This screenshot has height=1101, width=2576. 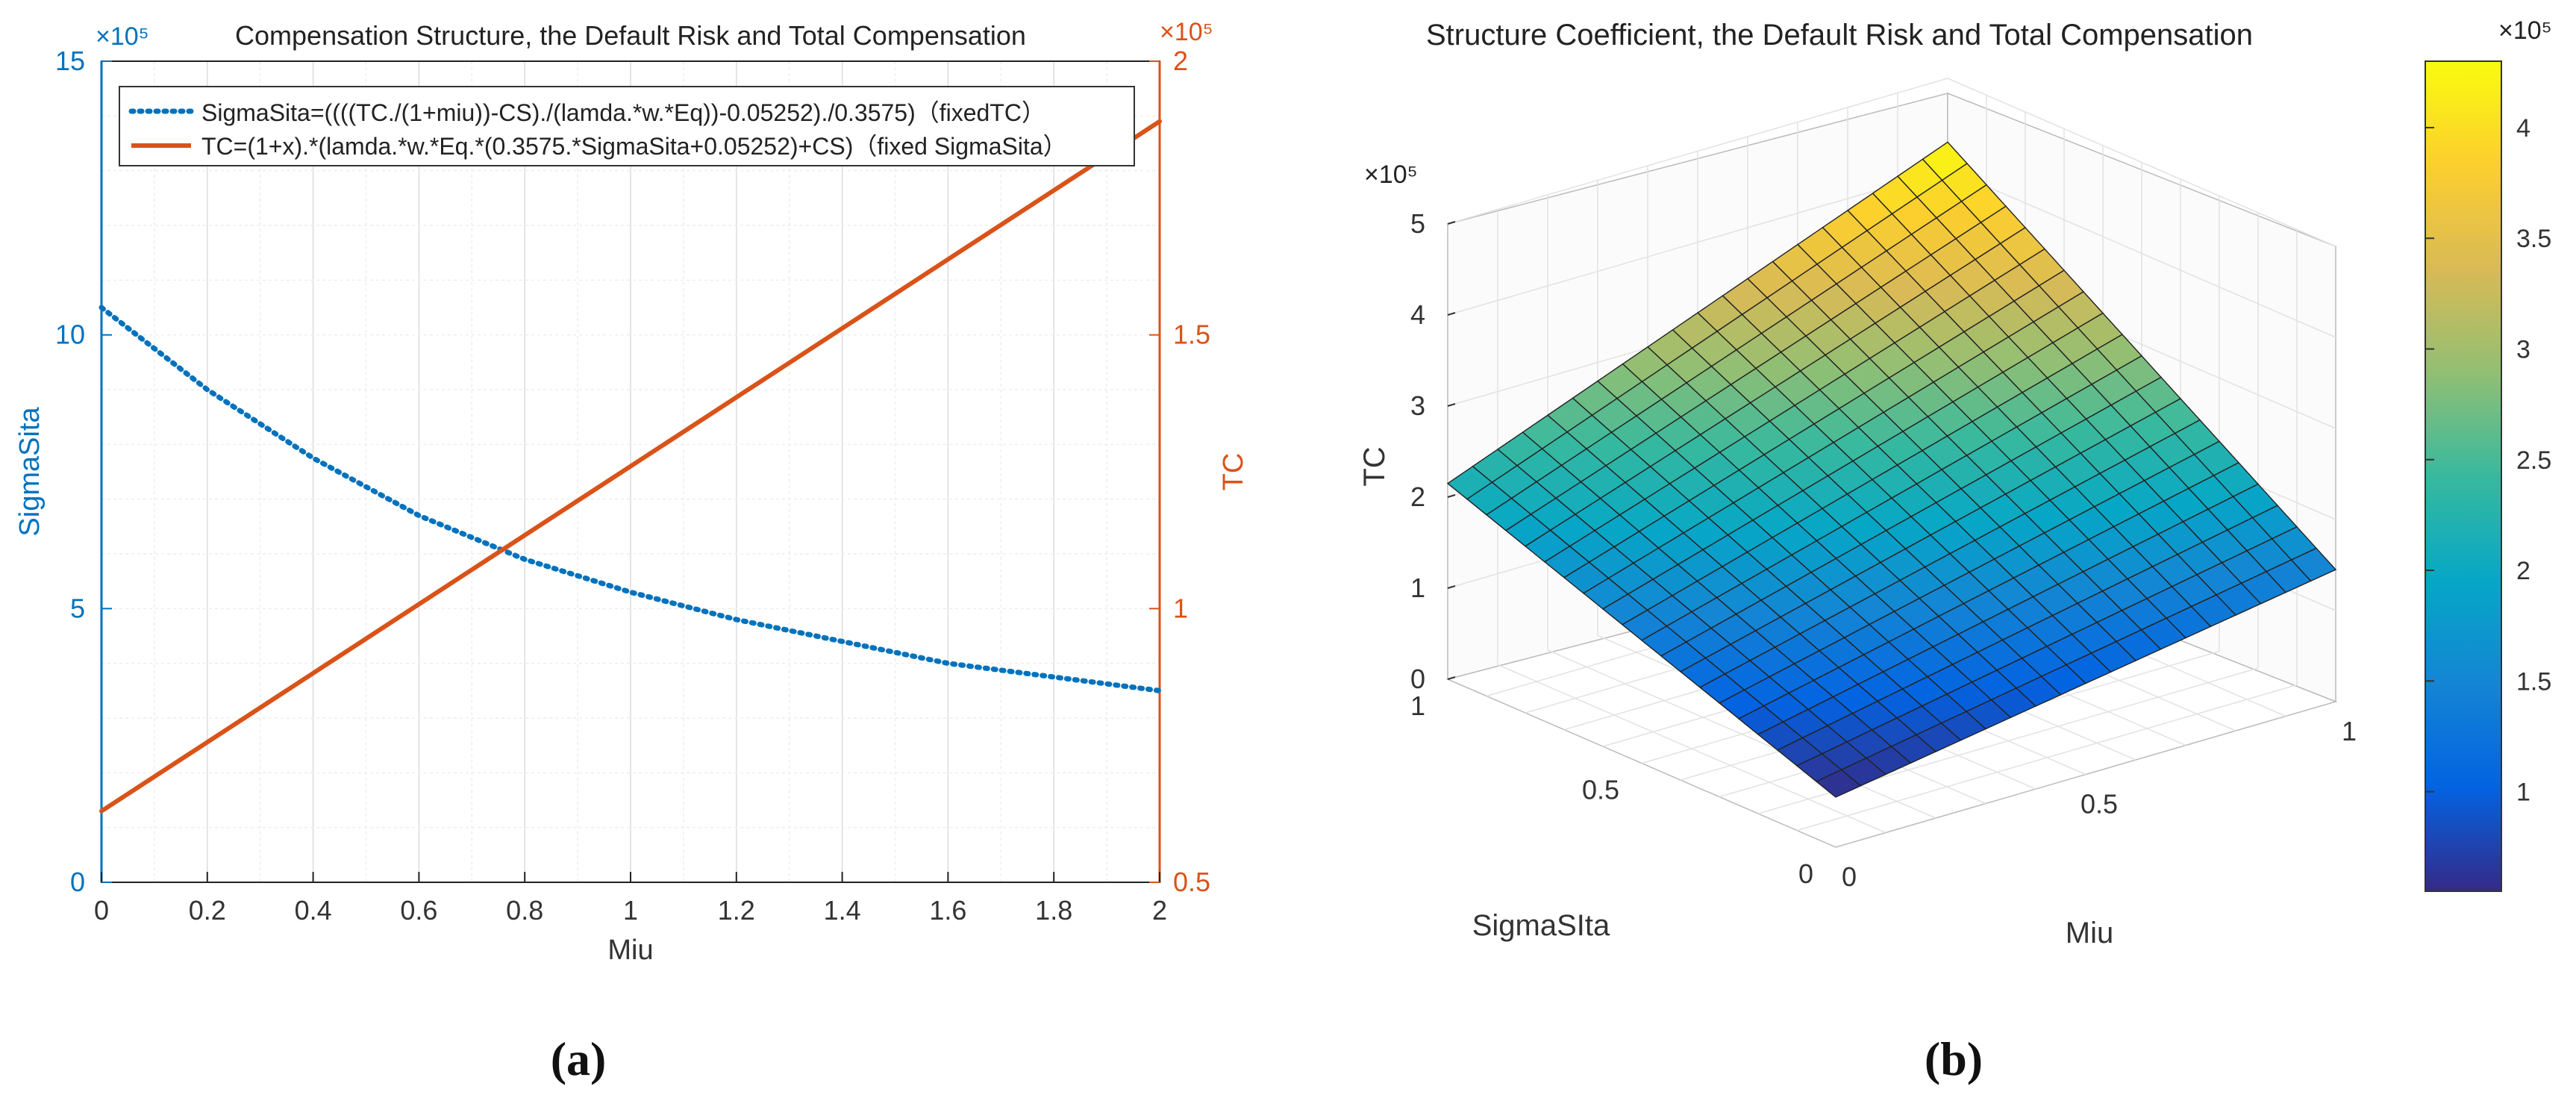 What do you see at coordinates (1180, 61) in the screenshot?
I see `y2-tick-label: 2` at bounding box center [1180, 61].